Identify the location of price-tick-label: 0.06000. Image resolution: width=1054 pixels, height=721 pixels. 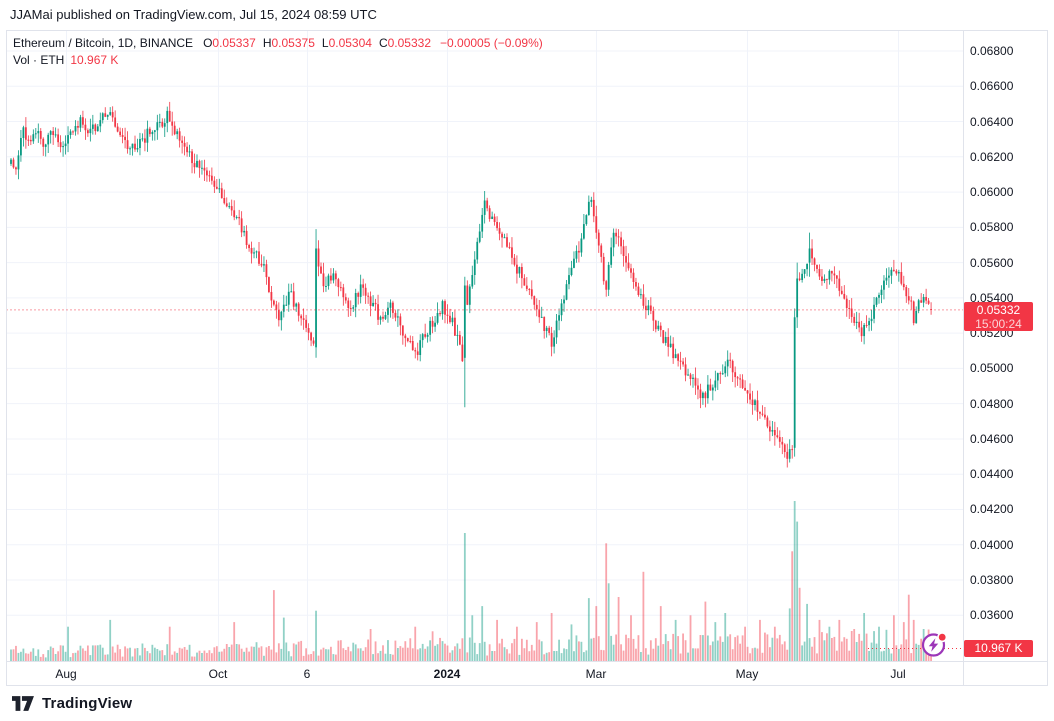
(992, 192).